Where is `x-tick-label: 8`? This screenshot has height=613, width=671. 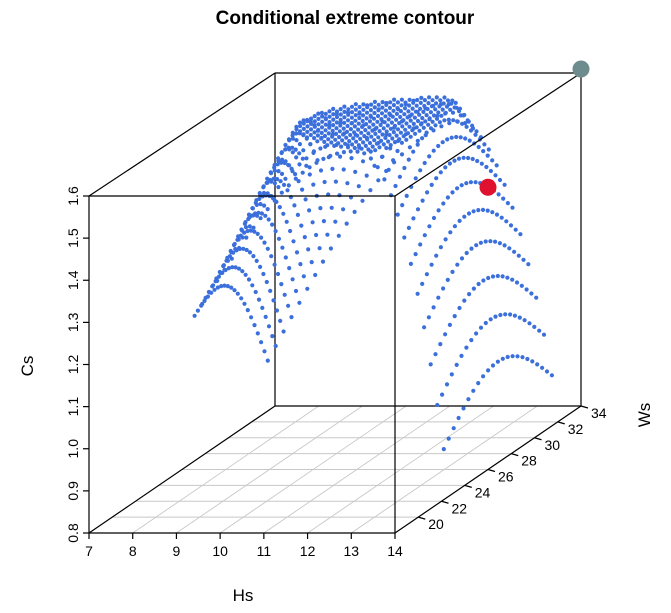 x-tick-label: 8 is located at coordinates (133, 551).